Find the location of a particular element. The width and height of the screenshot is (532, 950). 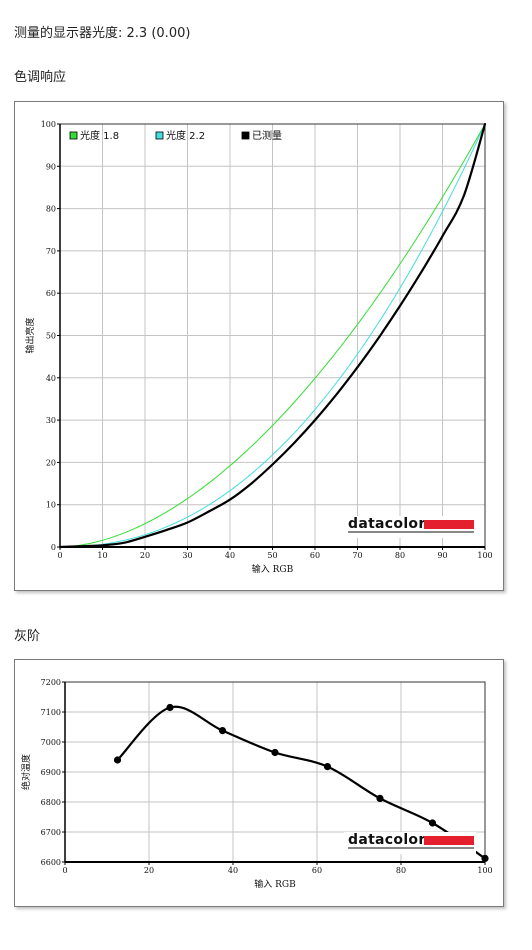

grayscale-title: 灰阶 is located at coordinates (27, 636).